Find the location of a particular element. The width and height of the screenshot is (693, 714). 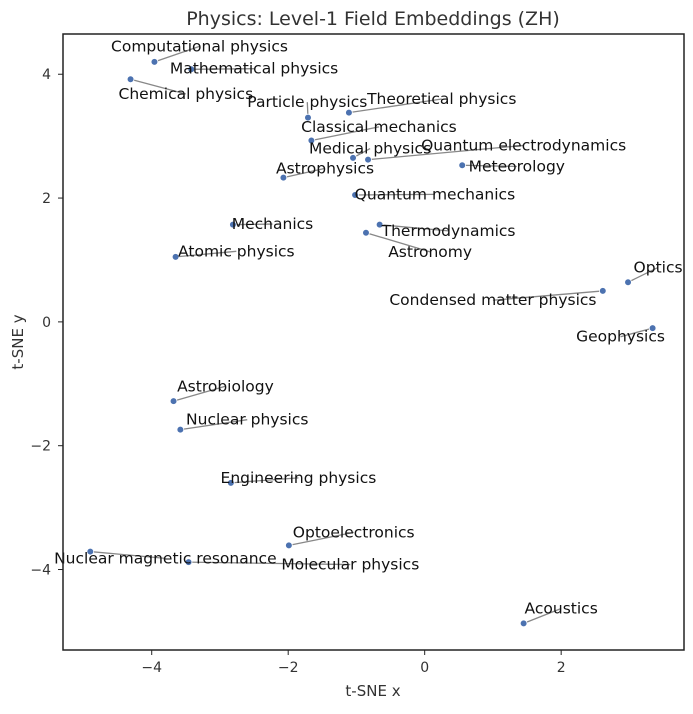

point-label: Meteorology is located at coordinates (517, 166).